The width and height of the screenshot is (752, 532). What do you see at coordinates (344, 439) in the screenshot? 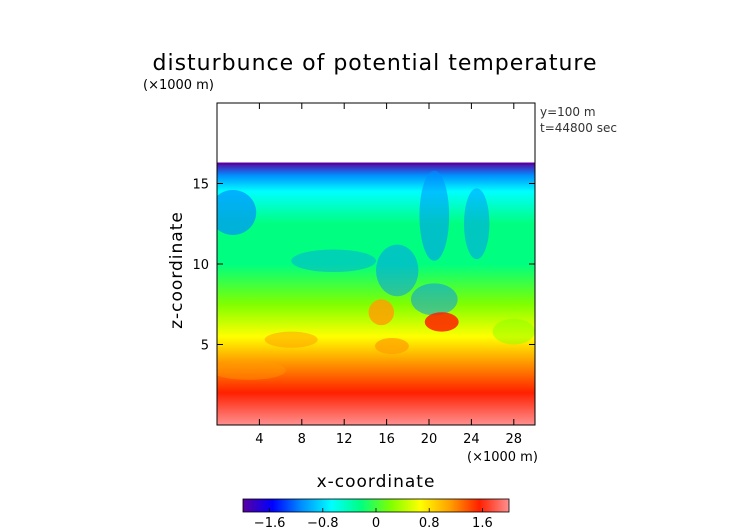
I see `x-tick-label: 12` at bounding box center [344, 439].